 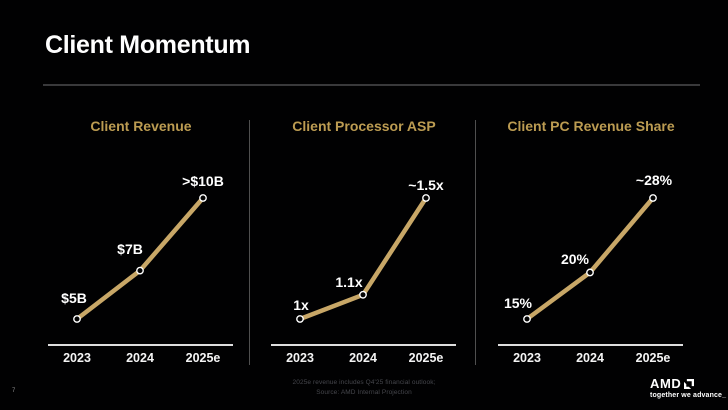 I want to click on data-label: ~1.5x, so click(x=426, y=185).